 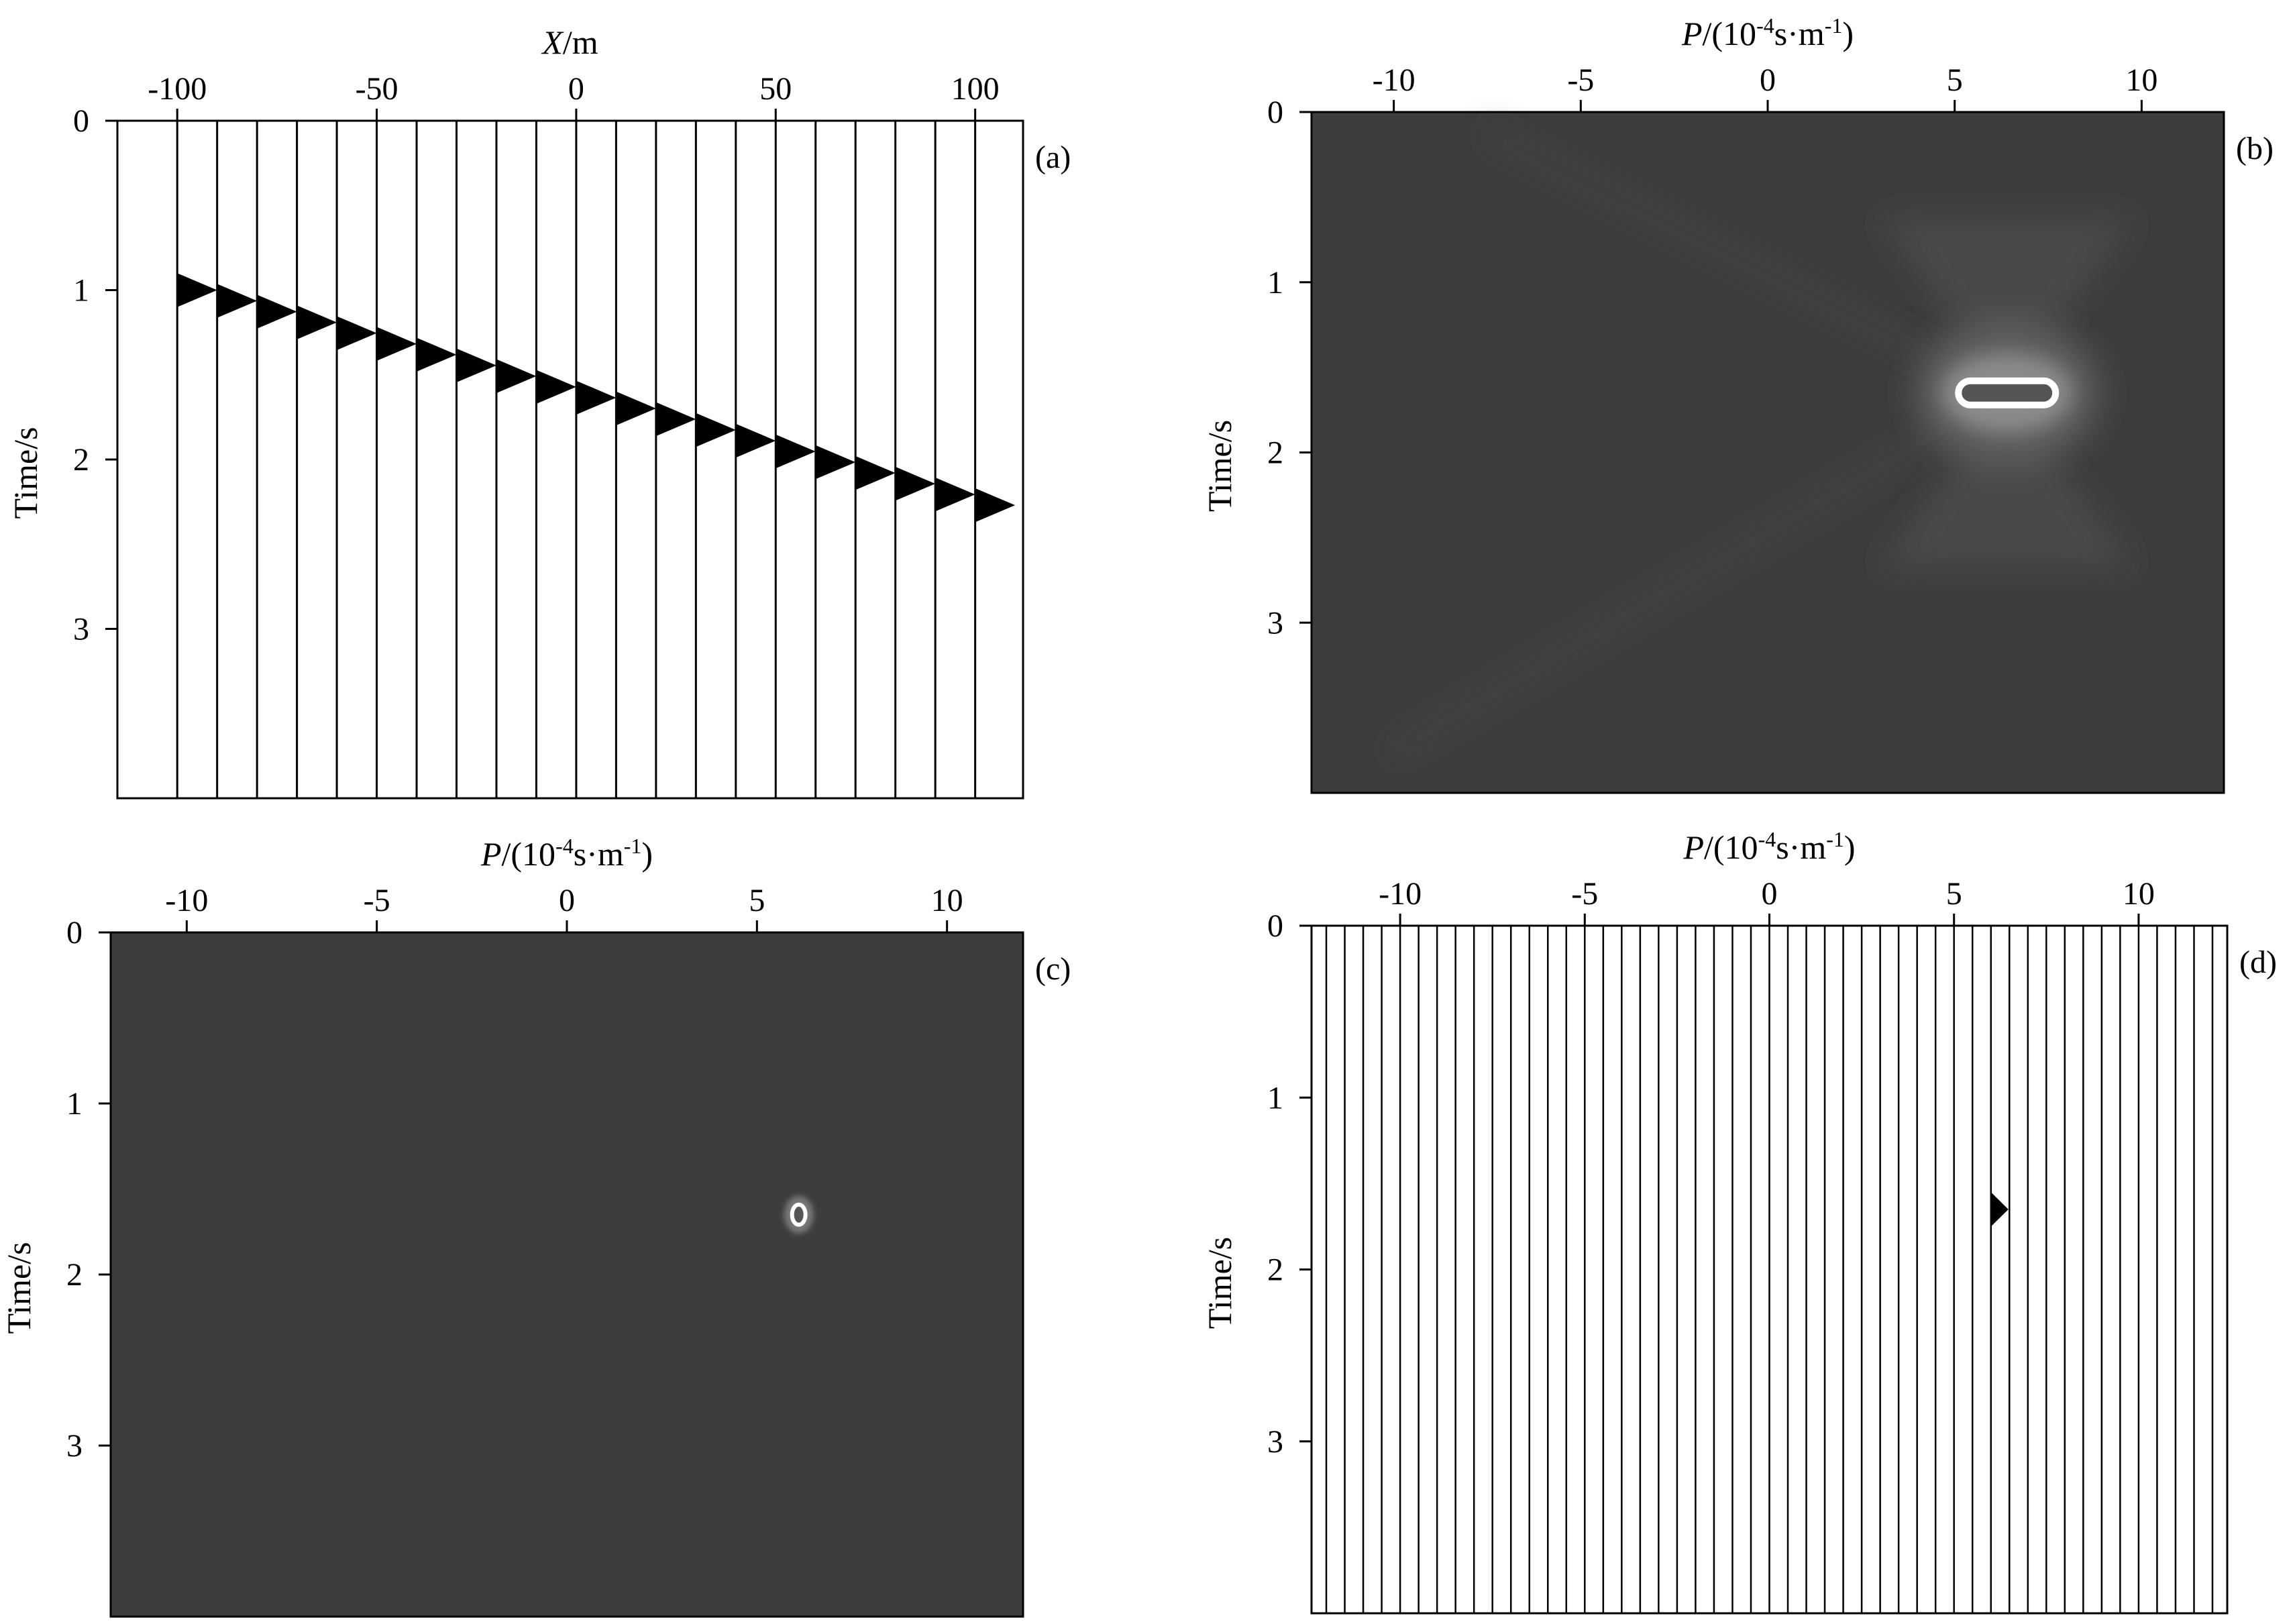 I want to click on panel-b-y-axis-title: Time/s, so click(x=1220, y=466).